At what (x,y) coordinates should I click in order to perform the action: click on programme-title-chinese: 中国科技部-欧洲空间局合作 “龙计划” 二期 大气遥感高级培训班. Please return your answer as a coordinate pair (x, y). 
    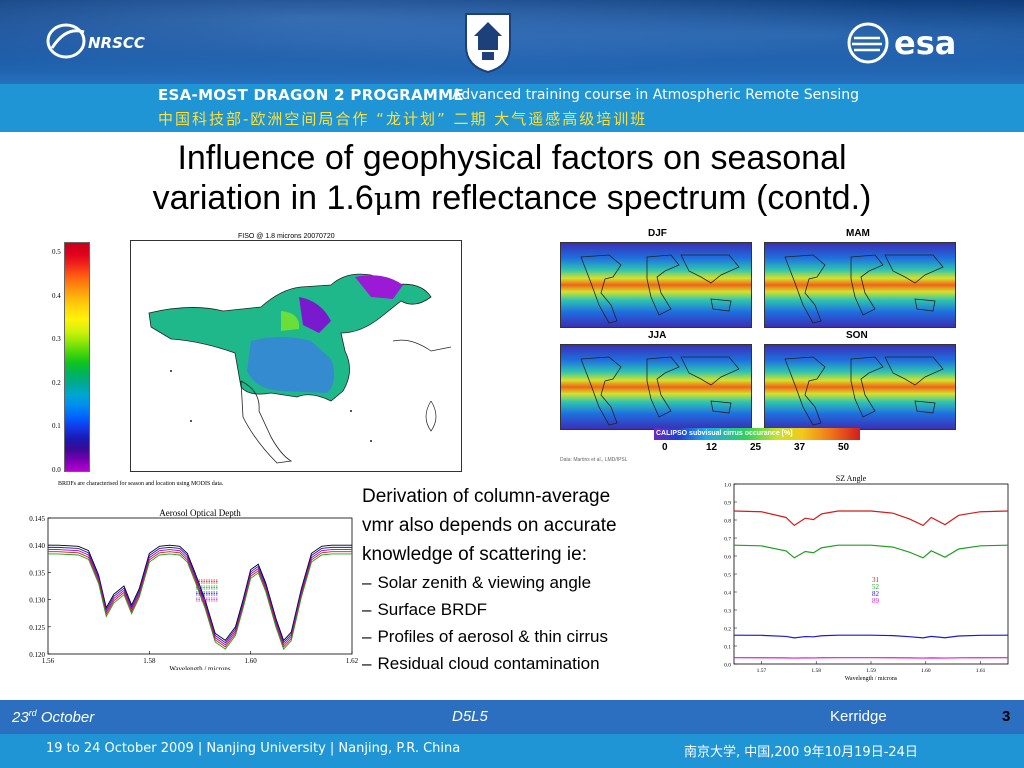
    Looking at the image, I should click on (403, 119).